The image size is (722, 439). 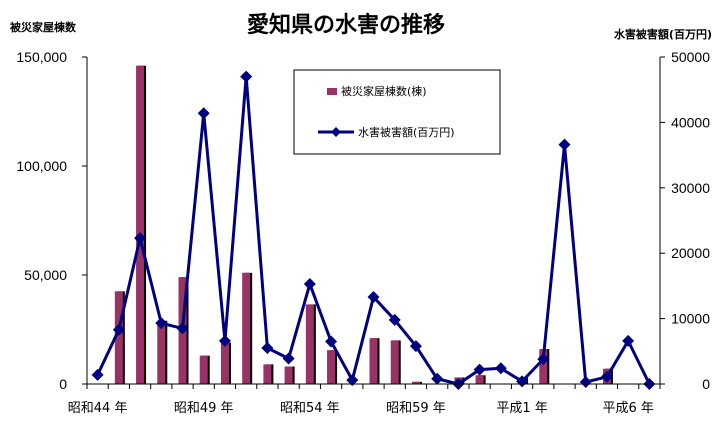 I want to click on x-tick-label: 昭和44 年, so click(x=98, y=408).